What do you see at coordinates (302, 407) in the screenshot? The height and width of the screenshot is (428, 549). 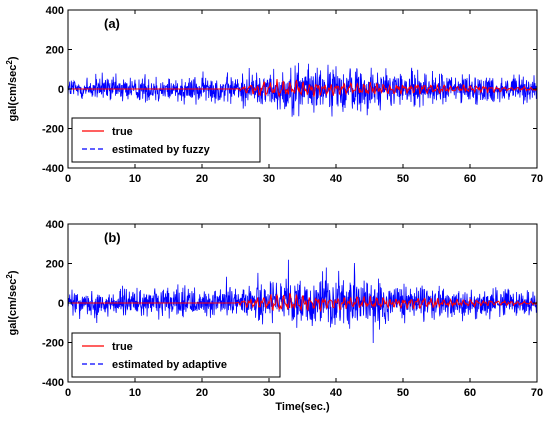 I see `x-axis-label: Time(sec.)` at bounding box center [302, 407].